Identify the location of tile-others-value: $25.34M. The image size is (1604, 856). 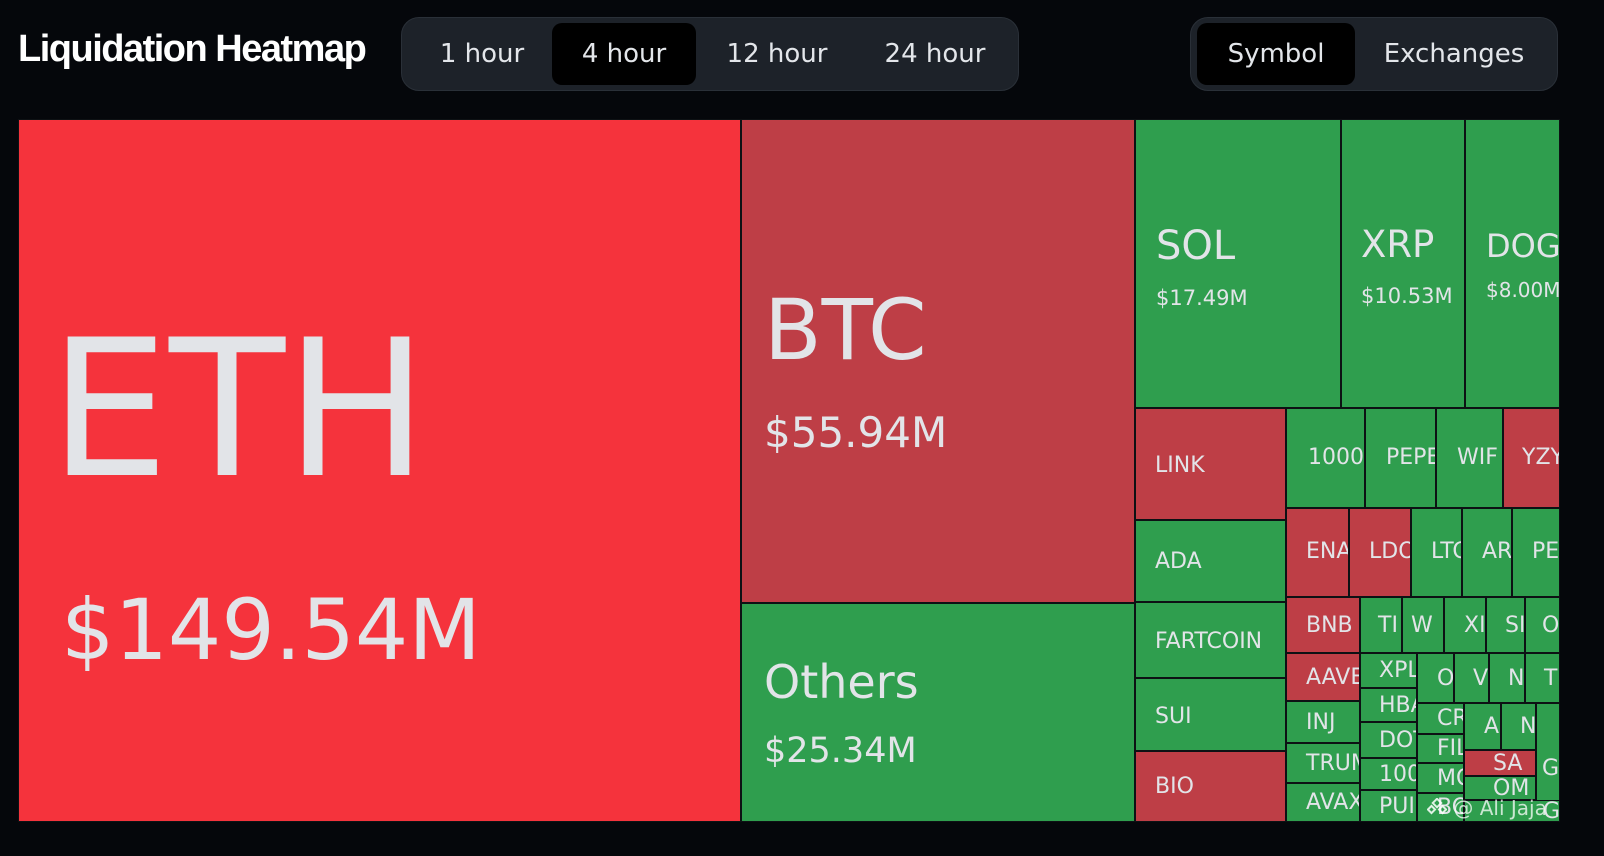
(840, 751).